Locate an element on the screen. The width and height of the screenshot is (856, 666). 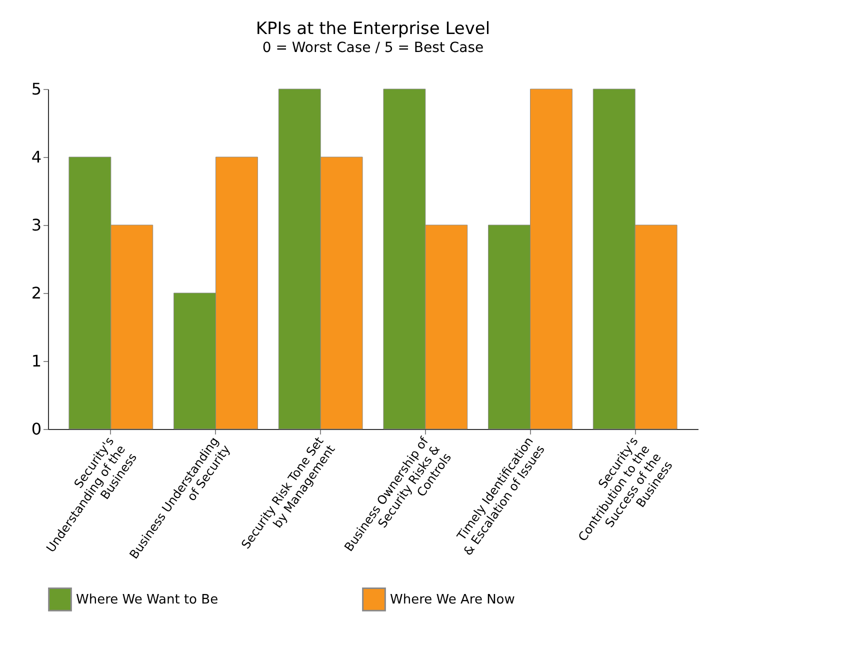
y-tick-label: 5 is located at coordinates (36, 89).